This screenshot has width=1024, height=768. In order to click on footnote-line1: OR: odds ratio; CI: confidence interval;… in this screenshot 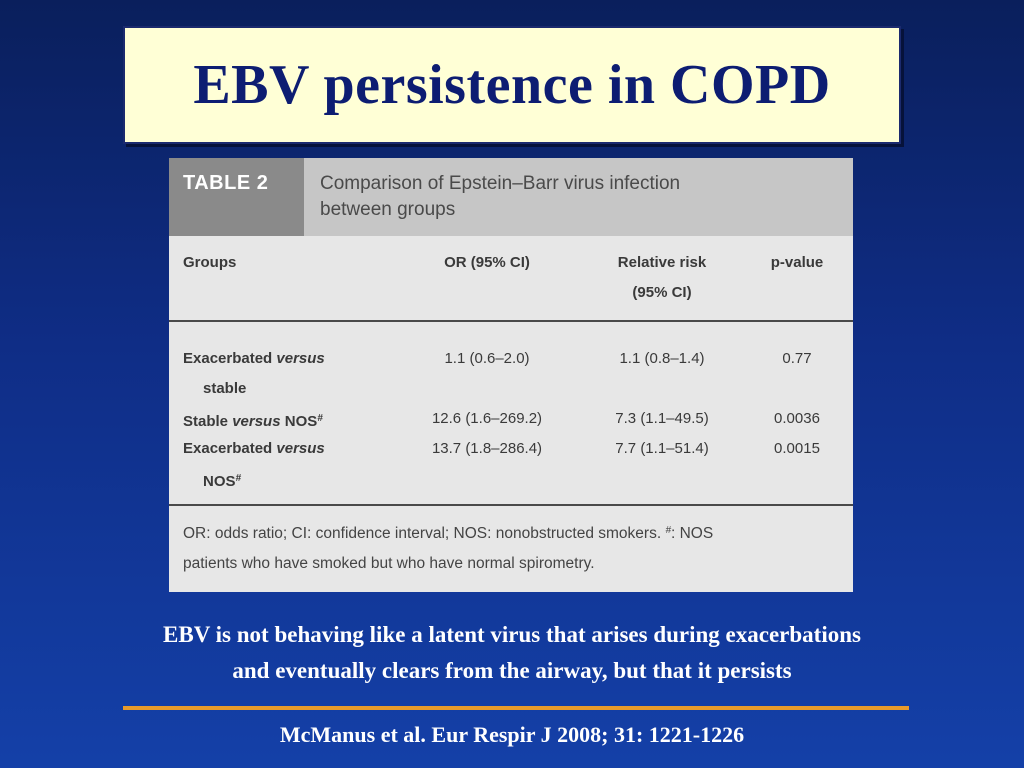, I will do `click(448, 533)`.